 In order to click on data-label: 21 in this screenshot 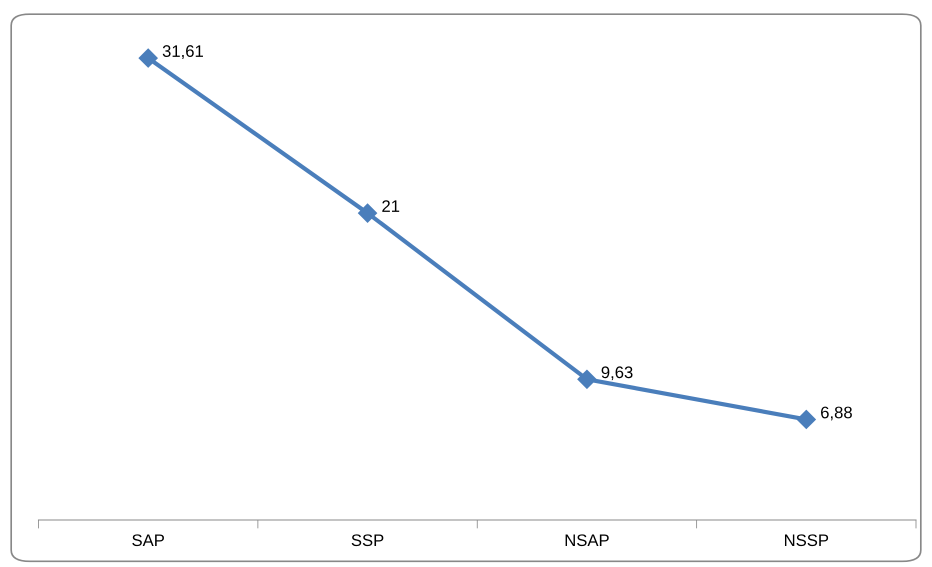, I will do `click(391, 206)`.